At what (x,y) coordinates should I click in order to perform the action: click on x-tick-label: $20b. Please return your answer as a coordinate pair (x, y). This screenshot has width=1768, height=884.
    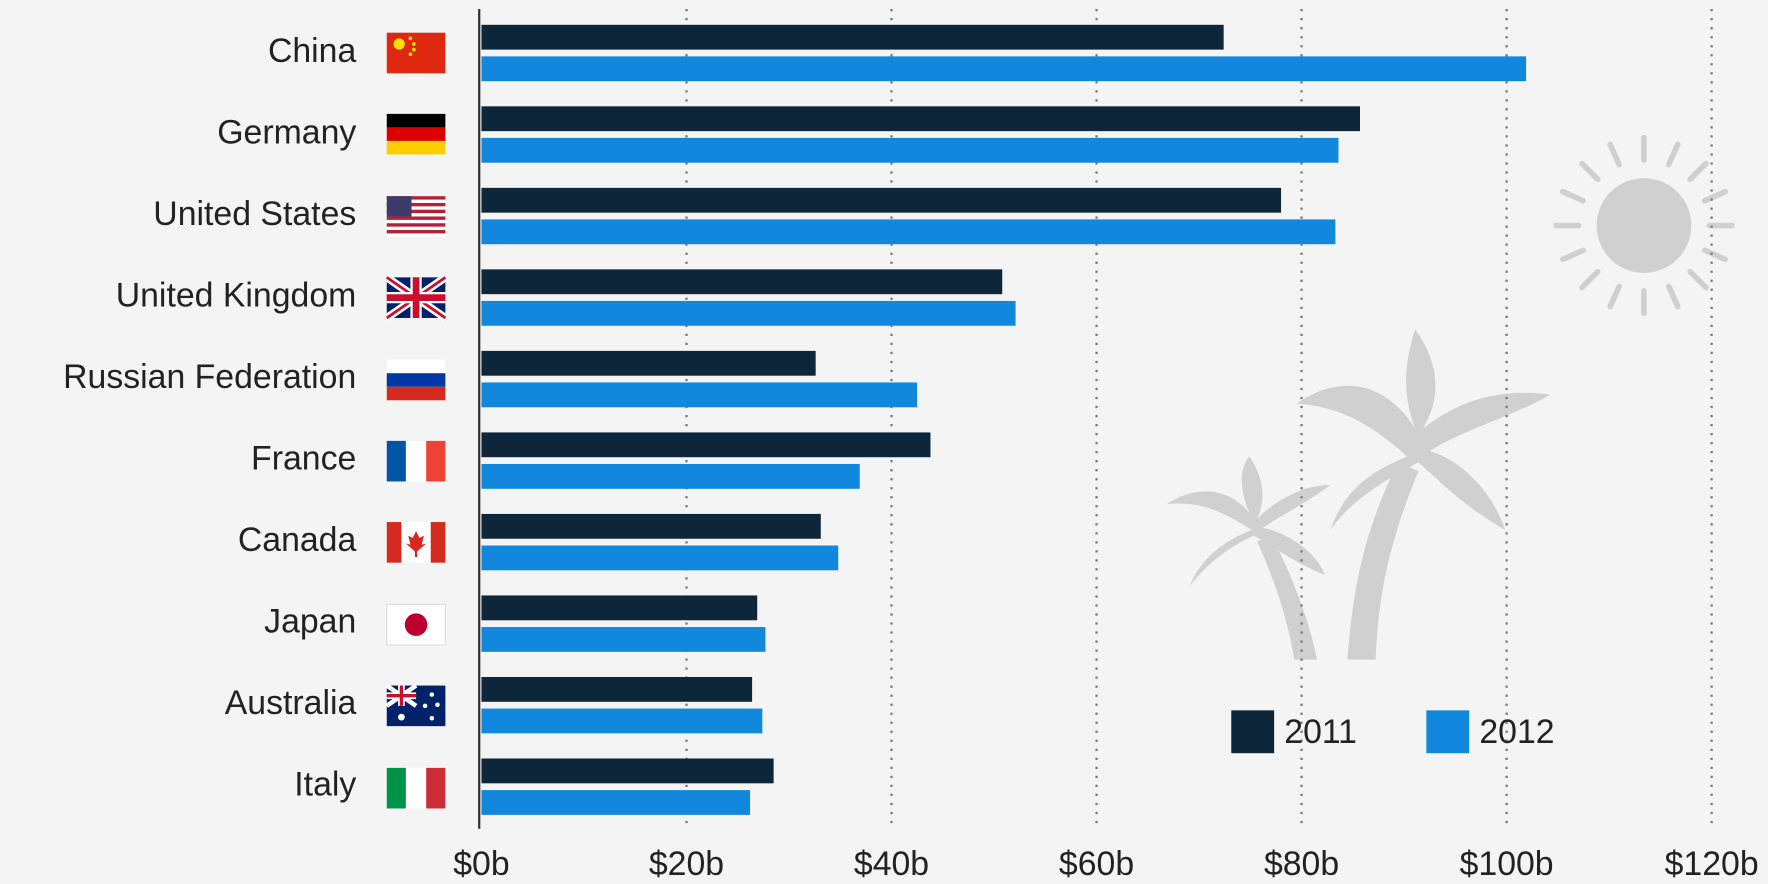
    Looking at the image, I should click on (686, 864).